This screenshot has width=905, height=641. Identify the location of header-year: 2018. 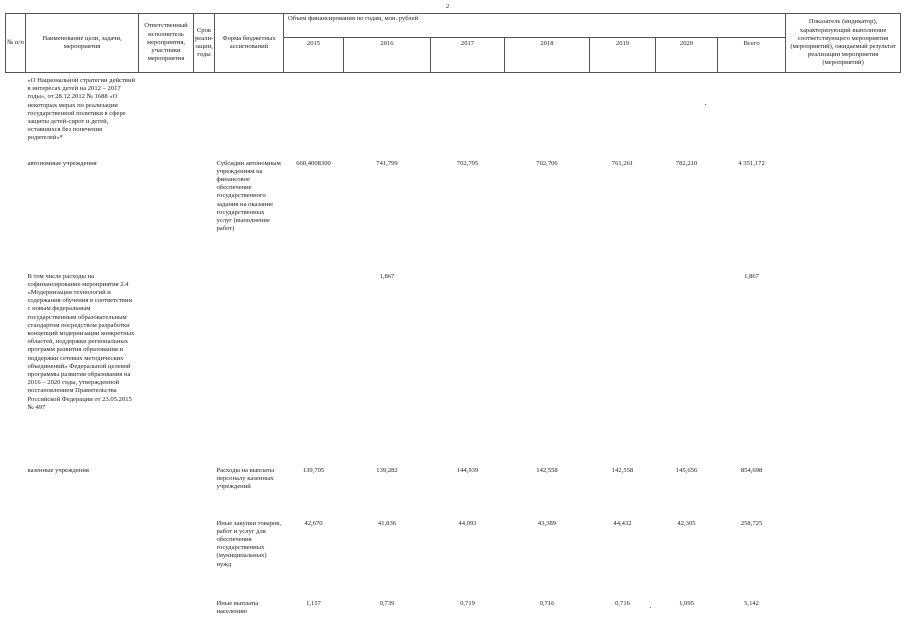
(547, 55).